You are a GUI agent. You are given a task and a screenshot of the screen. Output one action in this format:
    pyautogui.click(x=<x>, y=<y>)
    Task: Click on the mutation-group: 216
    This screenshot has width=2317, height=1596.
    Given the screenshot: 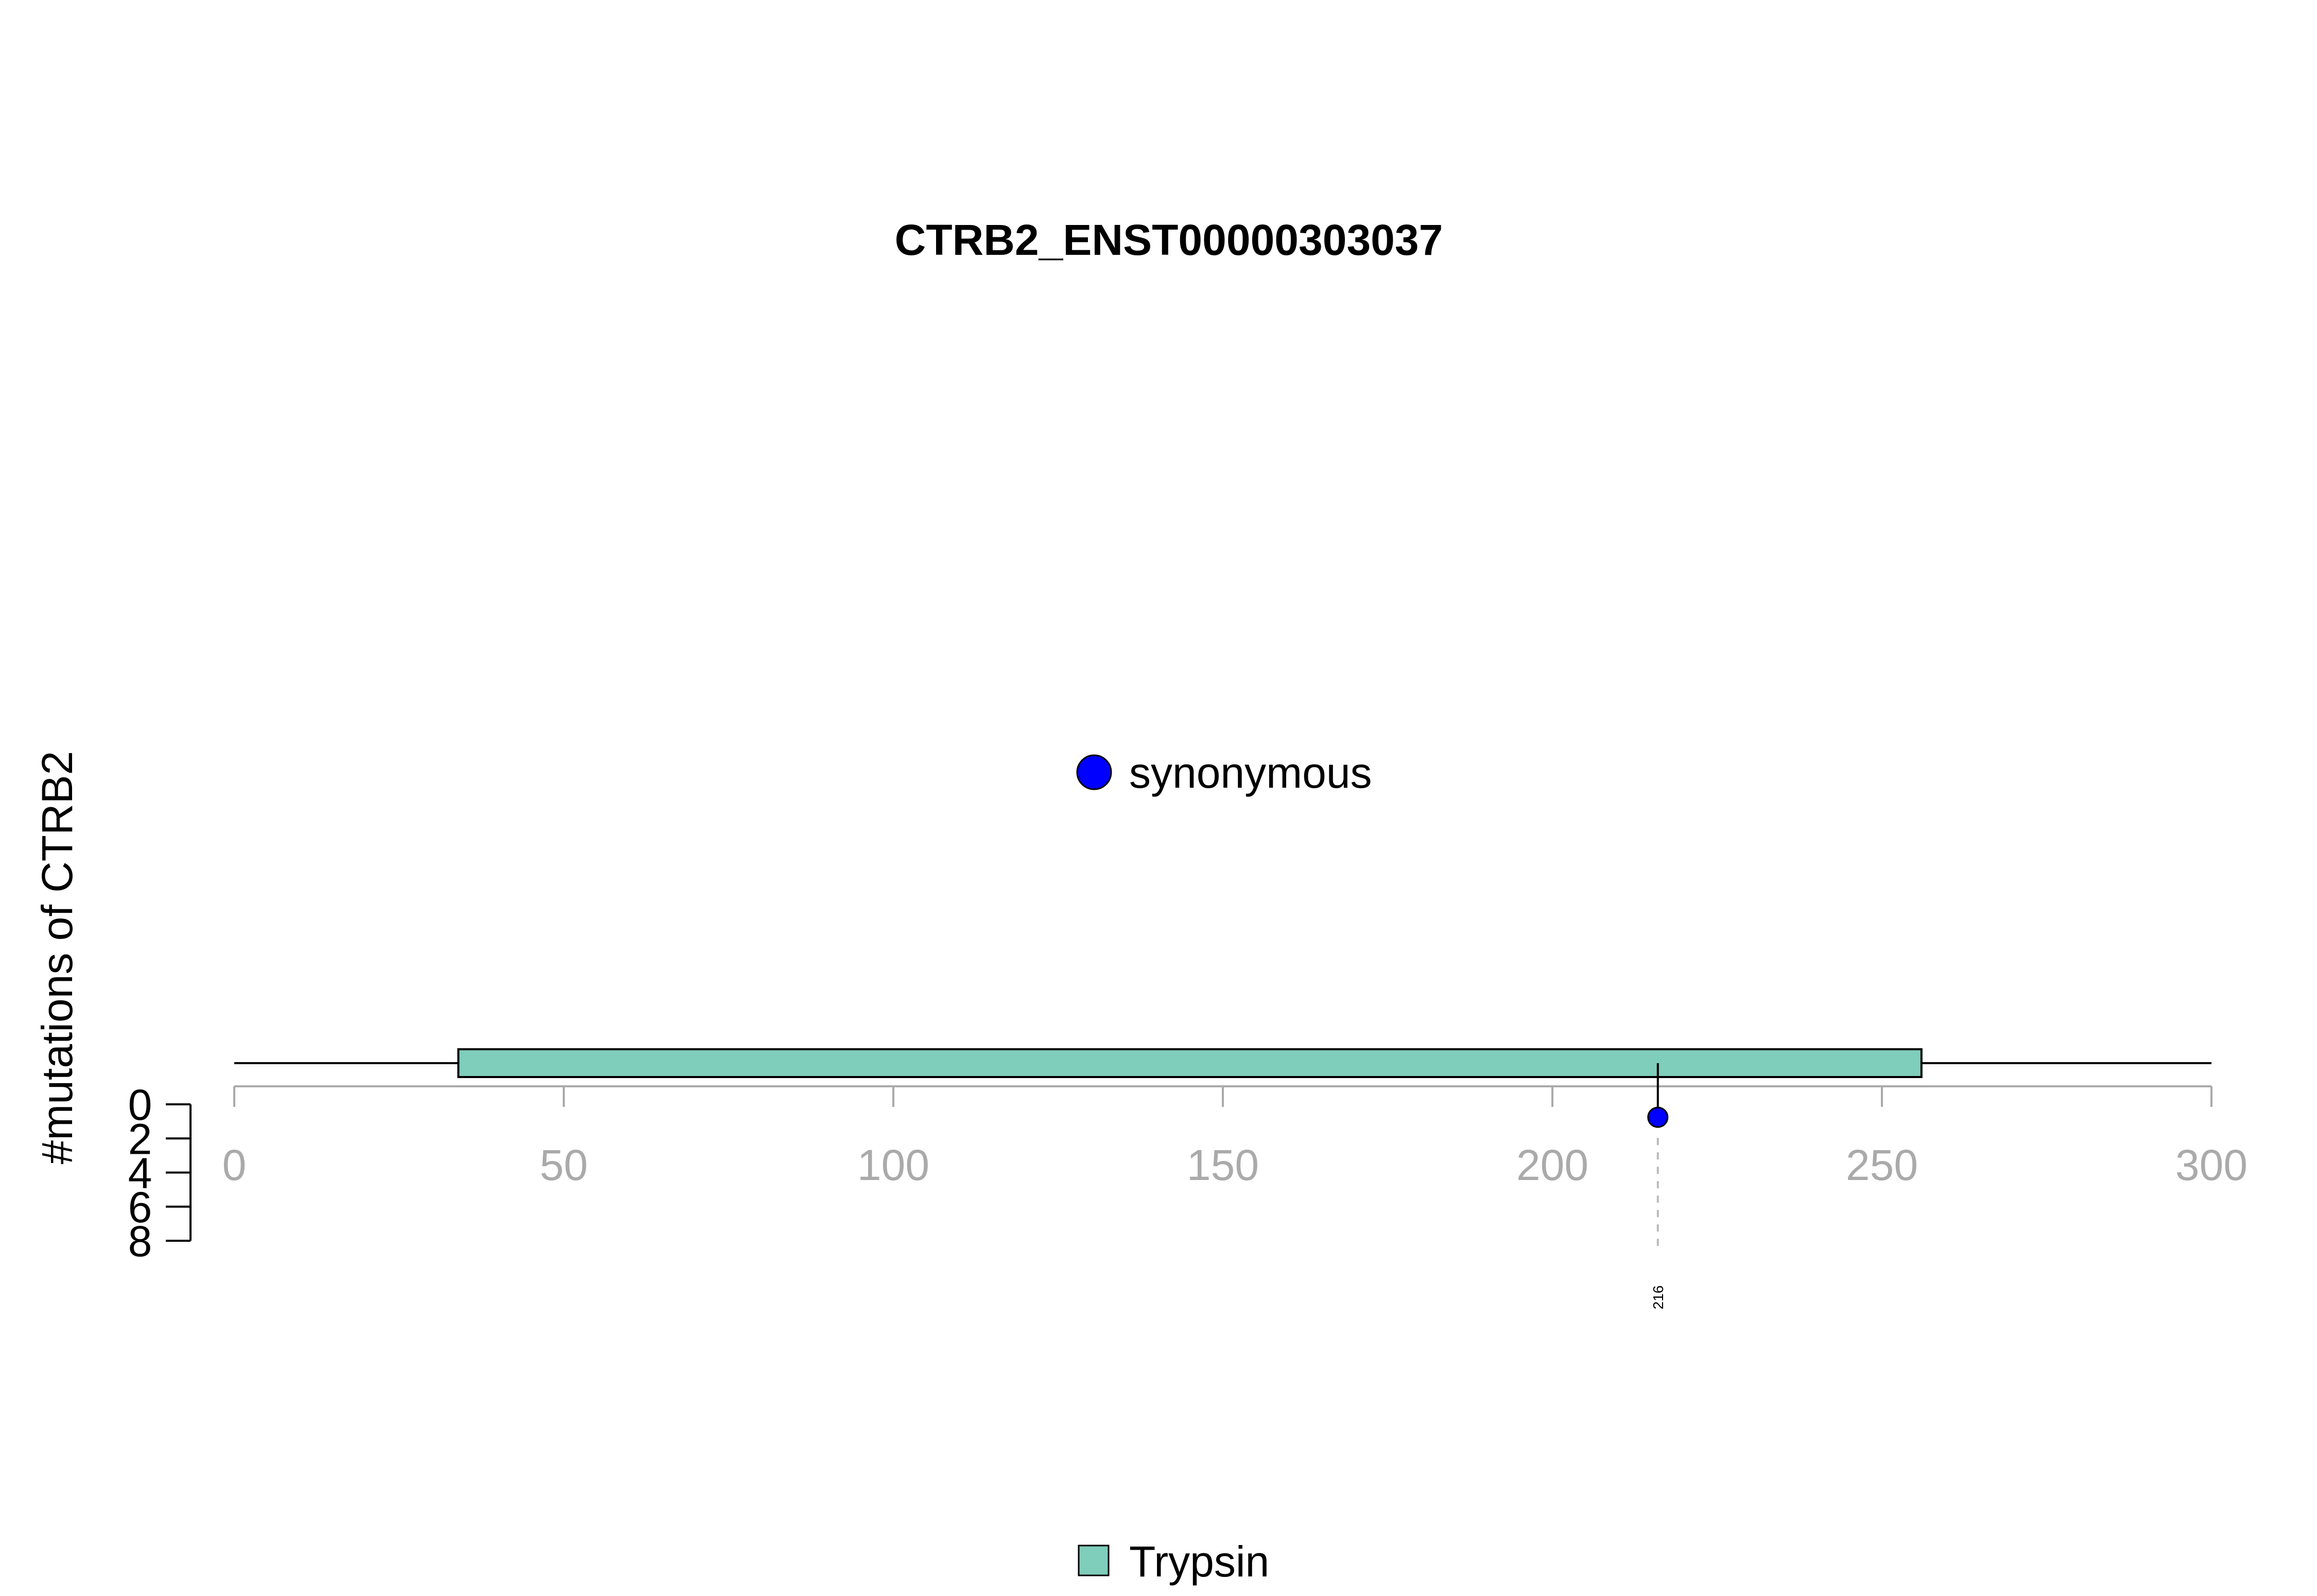 What is the action you would take?
    pyautogui.click(x=1658, y=1186)
    